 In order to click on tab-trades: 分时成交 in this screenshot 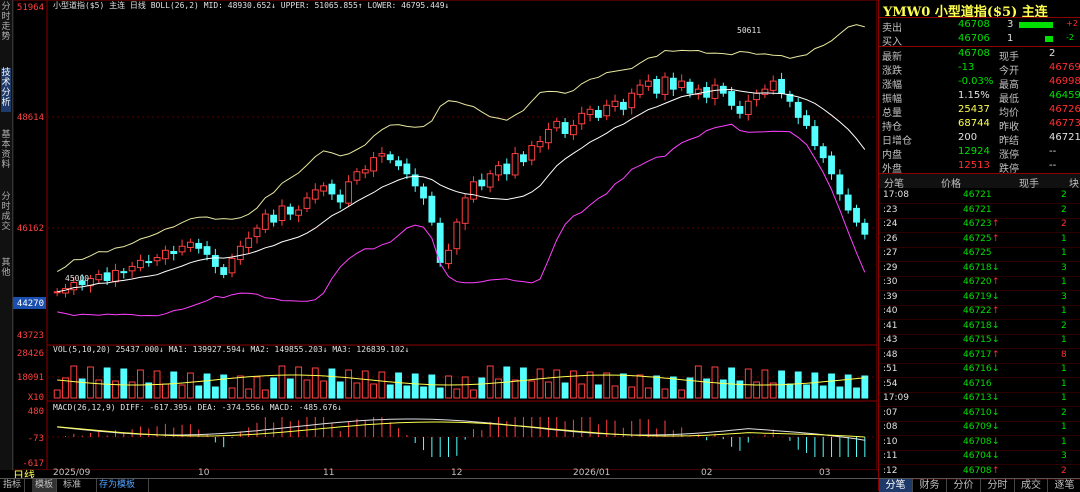, I will do `click(6, 212)`.